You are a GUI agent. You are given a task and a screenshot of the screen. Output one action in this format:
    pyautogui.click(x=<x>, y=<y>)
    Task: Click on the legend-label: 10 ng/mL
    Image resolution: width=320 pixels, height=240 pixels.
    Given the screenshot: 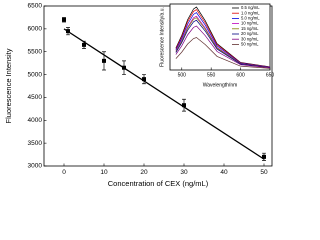 What is the action you would take?
    pyautogui.click(x=250, y=23)
    